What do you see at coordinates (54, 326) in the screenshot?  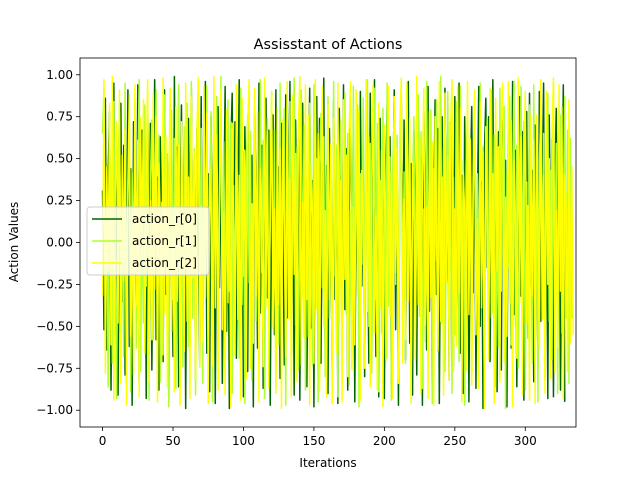 I see `y-tick-label: −0.50` at bounding box center [54, 326].